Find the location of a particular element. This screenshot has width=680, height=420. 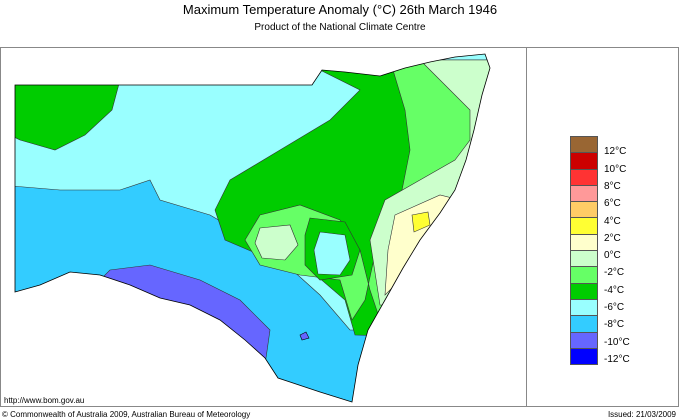

legend-label: 10°C is located at coordinates (615, 169).